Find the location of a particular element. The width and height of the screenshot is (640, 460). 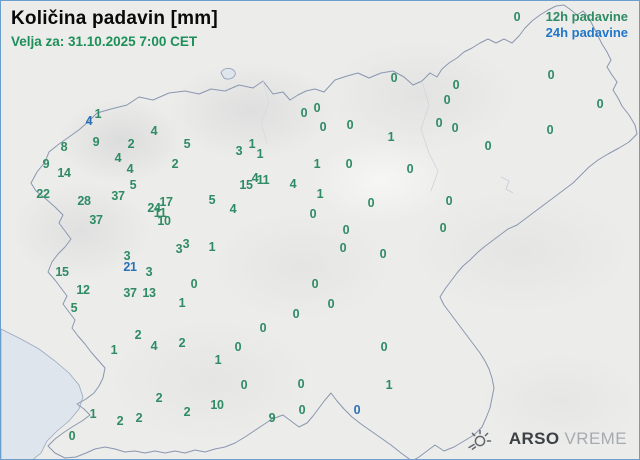

sea-area is located at coordinates (42, 393).